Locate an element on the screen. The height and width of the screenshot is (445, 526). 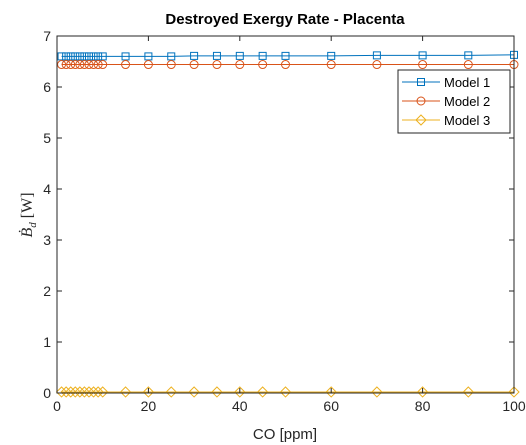
x-tick-label: 80 is located at coordinates (423, 406).